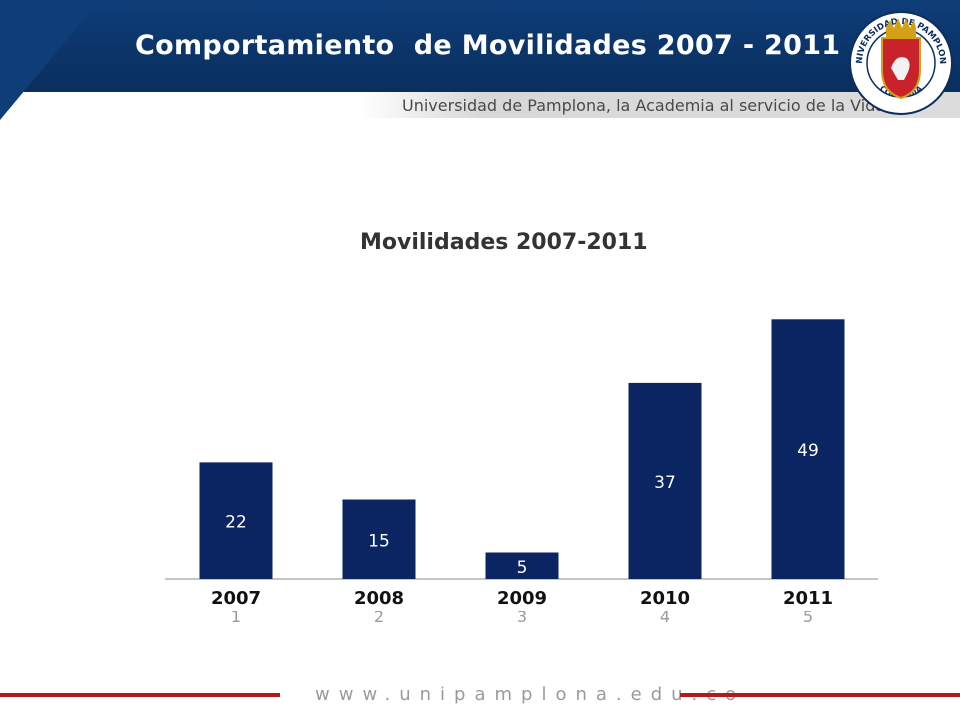 The height and width of the screenshot is (720, 960). Describe the element at coordinates (522, 616) in the screenshot. I see `hidden-tick-label-3: 3` at that location.